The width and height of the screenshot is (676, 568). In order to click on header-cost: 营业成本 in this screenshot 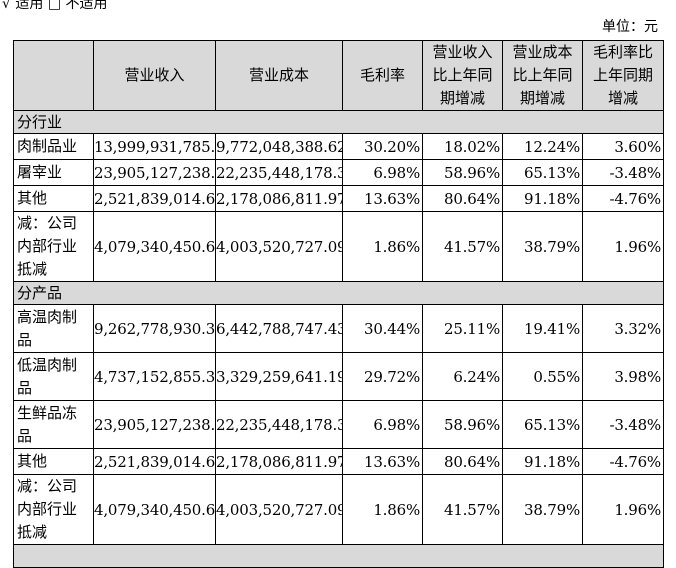, I will do `click(279, 75)`.